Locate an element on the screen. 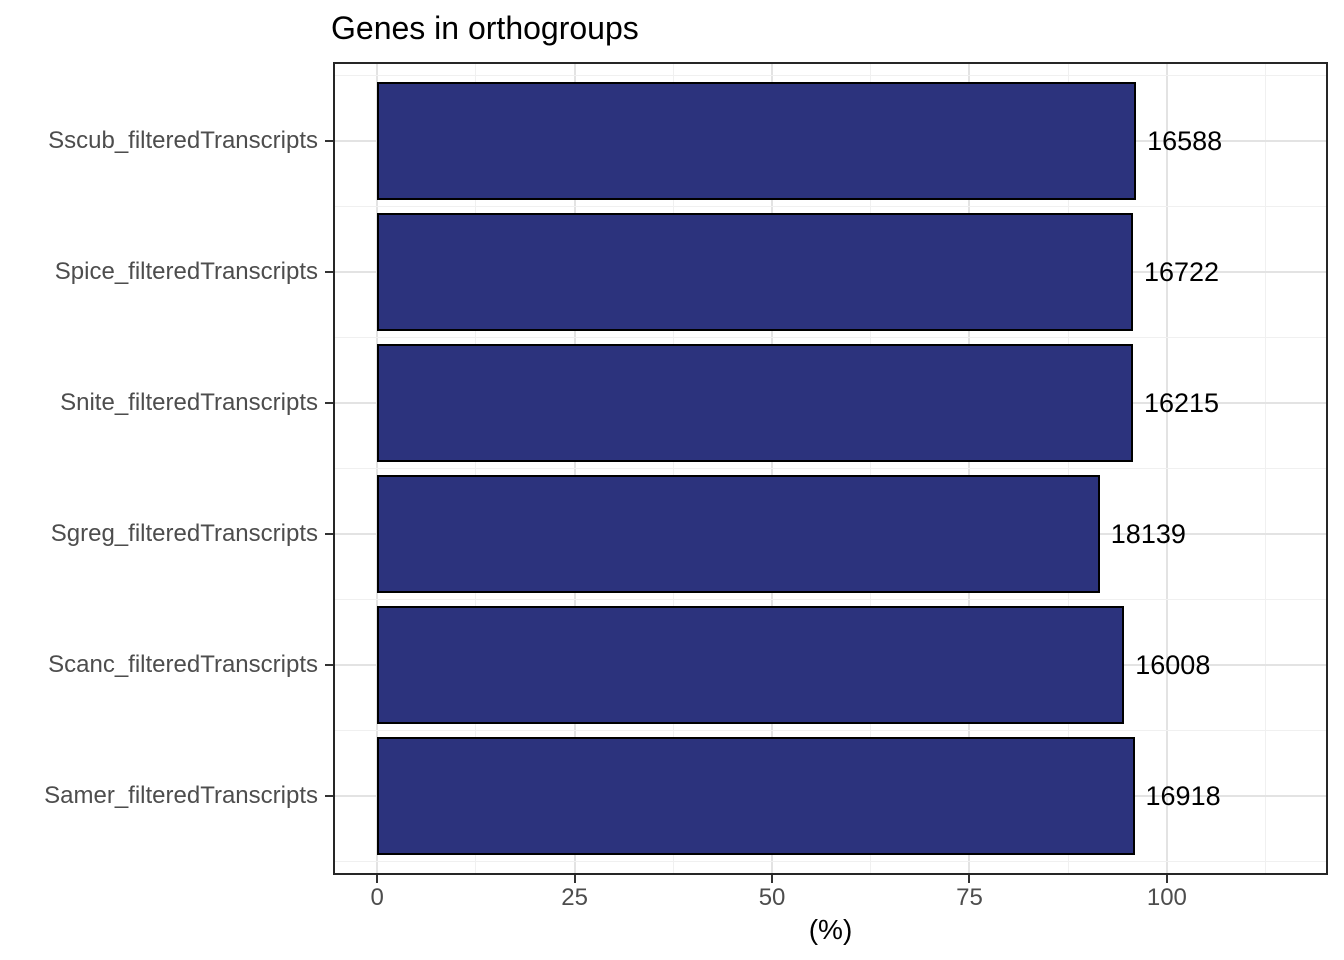 The width and height of the screenshot is (1344, 960). x-tick-label: 100 is located at coordinates (1166, 897).